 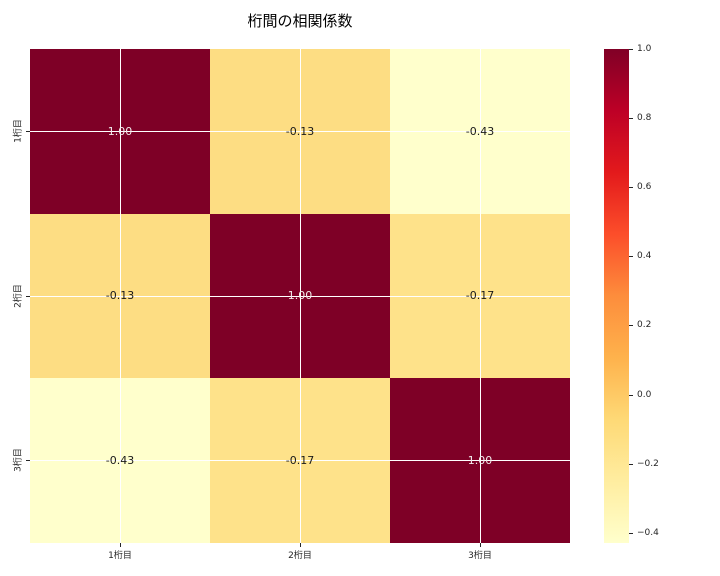 I want to click on colorbar-gradient, so click(x=616, y=296).